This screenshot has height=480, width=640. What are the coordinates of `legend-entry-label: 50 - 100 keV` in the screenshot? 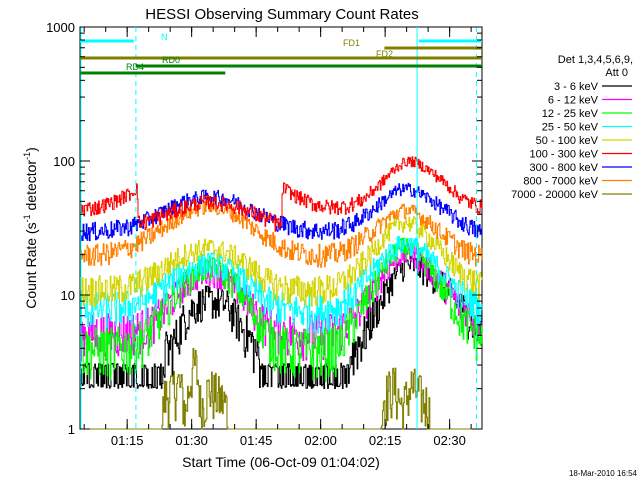 It's located at (567, 141).